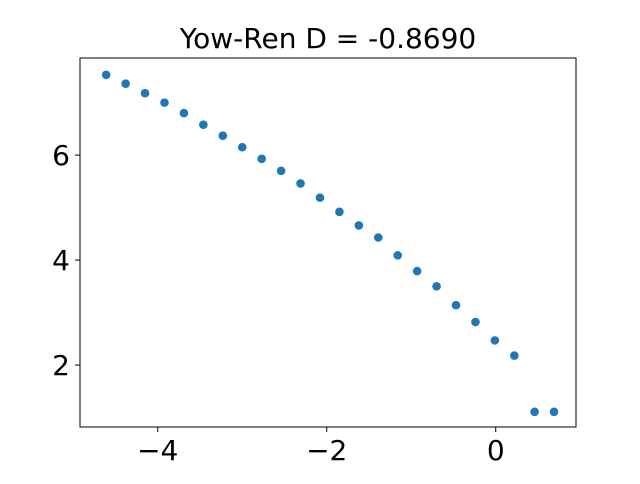 This screenshot has width=640, height=484. I want to click on y-tick-label: 2, so click(61, 365).